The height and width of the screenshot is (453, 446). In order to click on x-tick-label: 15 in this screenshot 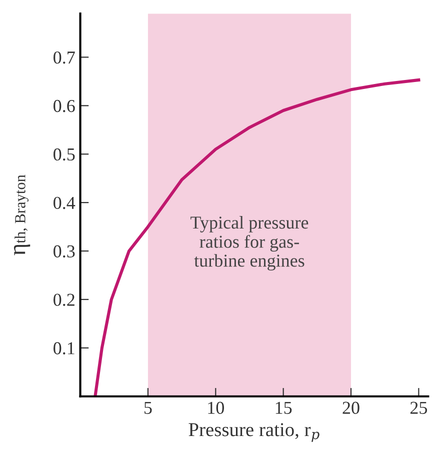, I will do `click(284, 408)`.